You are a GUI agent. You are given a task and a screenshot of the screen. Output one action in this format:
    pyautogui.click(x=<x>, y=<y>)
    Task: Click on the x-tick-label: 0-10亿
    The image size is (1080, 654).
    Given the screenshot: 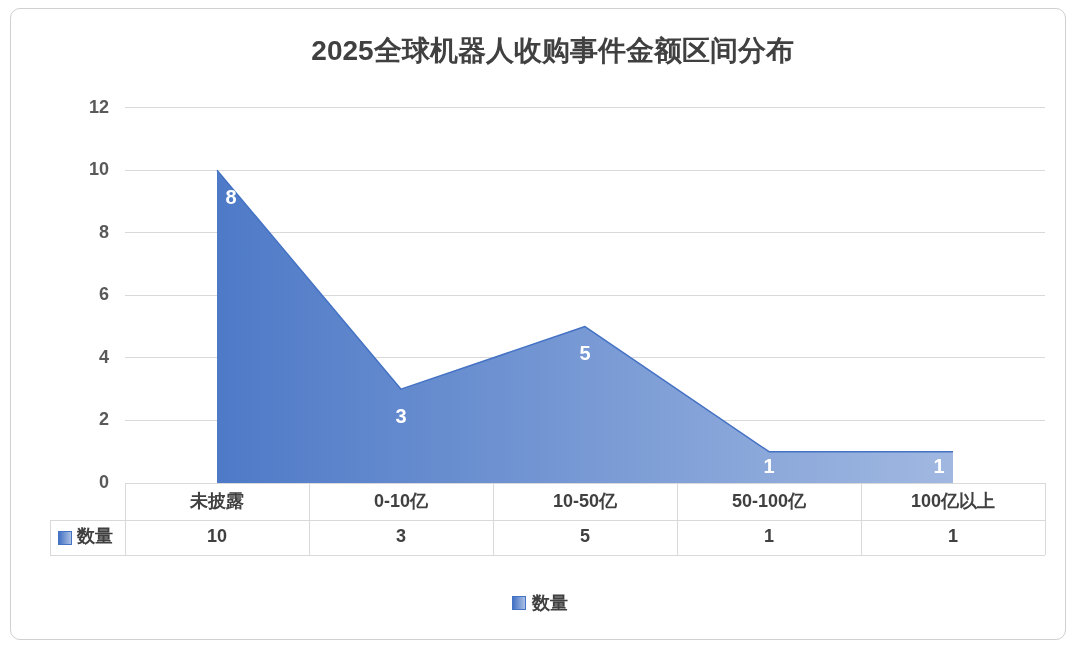 What is the action you would take?
    pyautogui.click(x=401, y=500)
    